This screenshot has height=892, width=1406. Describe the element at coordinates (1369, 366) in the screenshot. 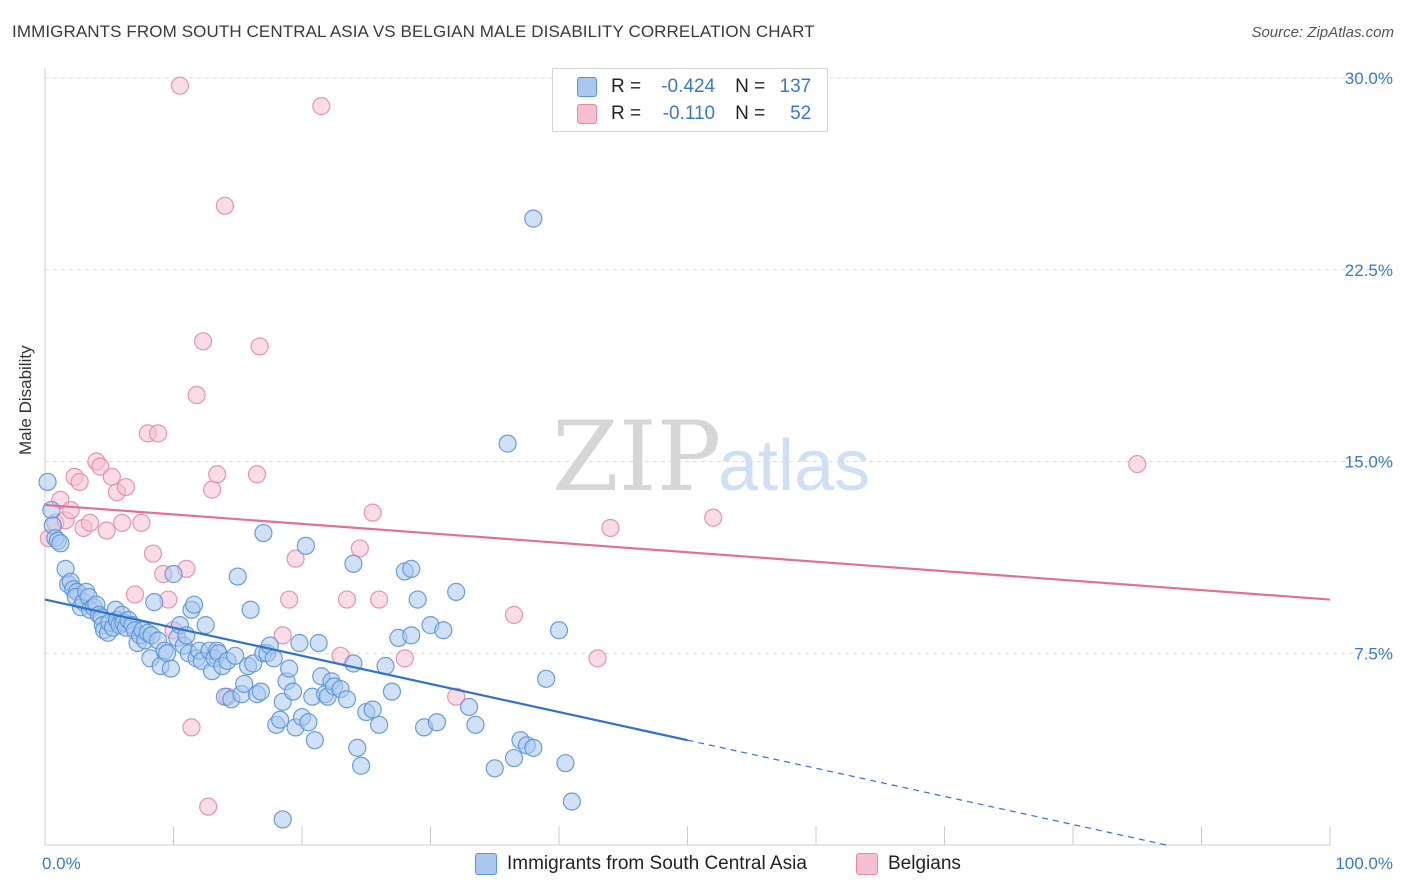

I see `y-tick-labels: 7.5% 15.0% 22.5% 30.0%` at that location.